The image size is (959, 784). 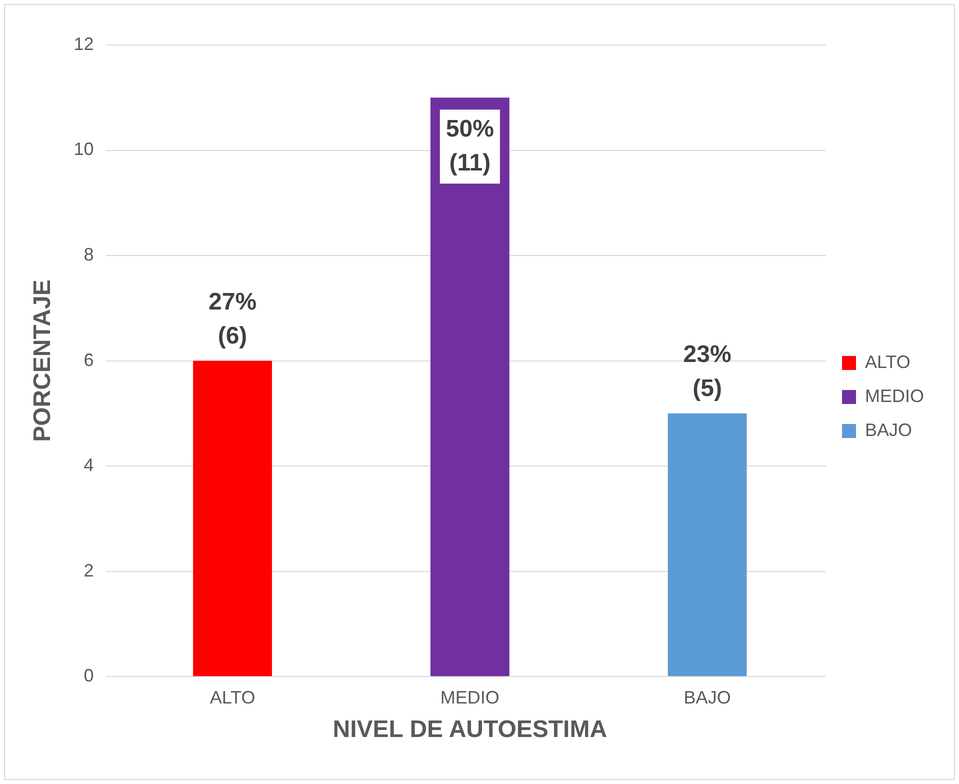 I want to click on legend-label: ALTO, so click(x=887, y=362).